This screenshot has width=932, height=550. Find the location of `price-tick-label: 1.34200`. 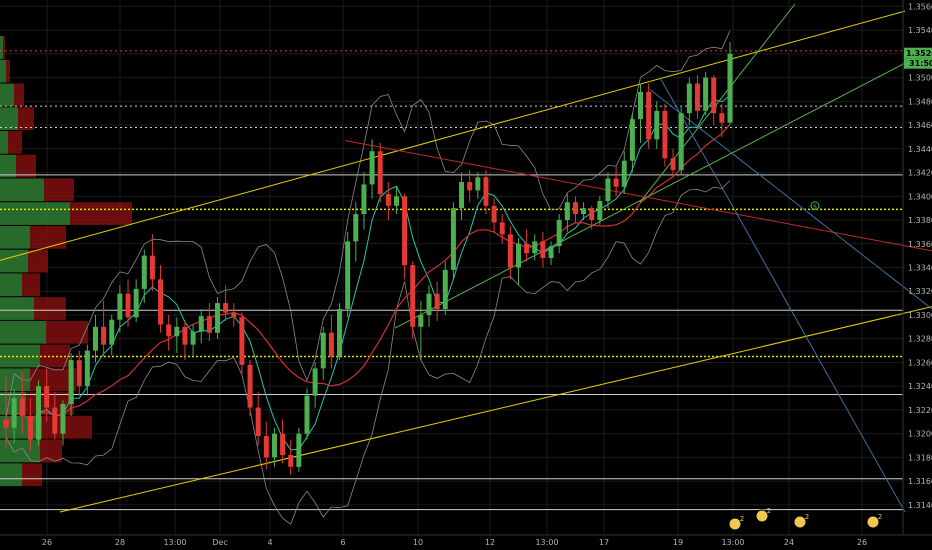

price-tick-label: 1.34200 is located at coordinates (920, 173).